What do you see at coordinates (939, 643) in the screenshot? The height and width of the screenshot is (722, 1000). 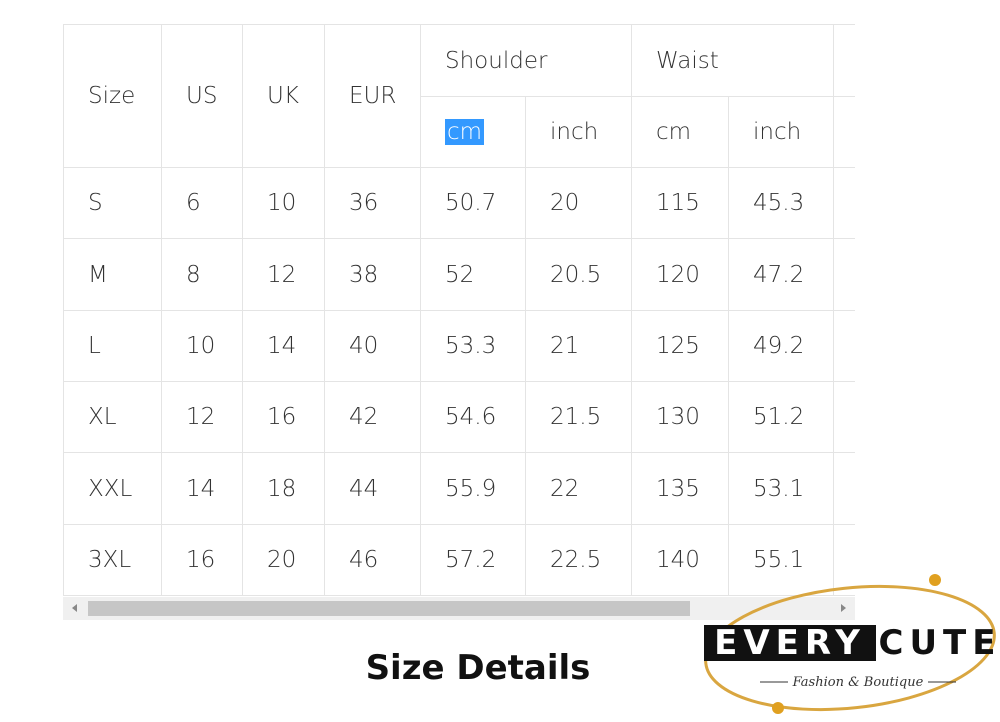 I see `logo-word-2: CUTE` at bounding box center [939, 643].